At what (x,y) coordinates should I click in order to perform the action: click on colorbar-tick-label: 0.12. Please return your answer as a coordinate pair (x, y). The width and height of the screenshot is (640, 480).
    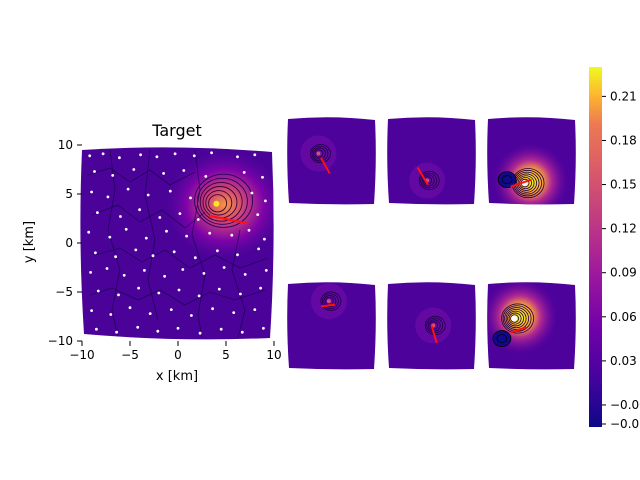
    Looking at the image, I should click on (623, 229).